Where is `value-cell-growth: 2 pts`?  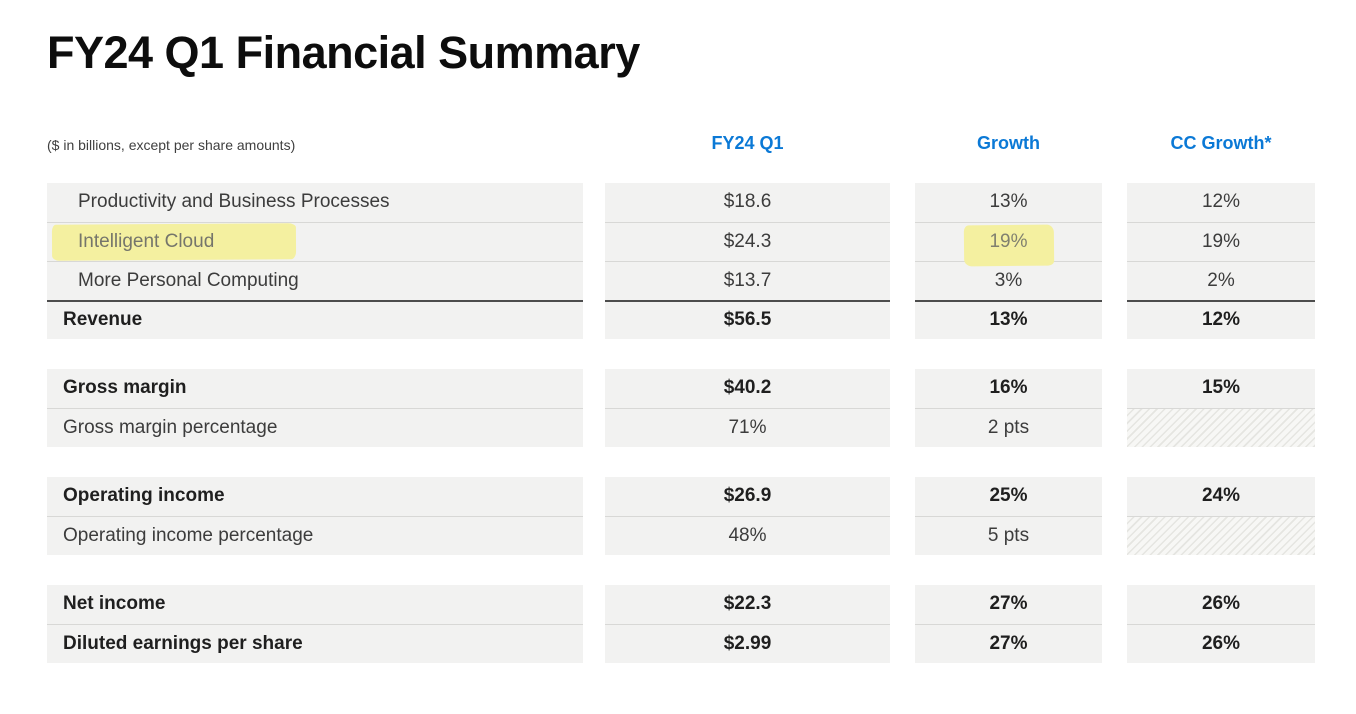 value-cell-growth: 2 pts is located at coordinates (1008, 427).